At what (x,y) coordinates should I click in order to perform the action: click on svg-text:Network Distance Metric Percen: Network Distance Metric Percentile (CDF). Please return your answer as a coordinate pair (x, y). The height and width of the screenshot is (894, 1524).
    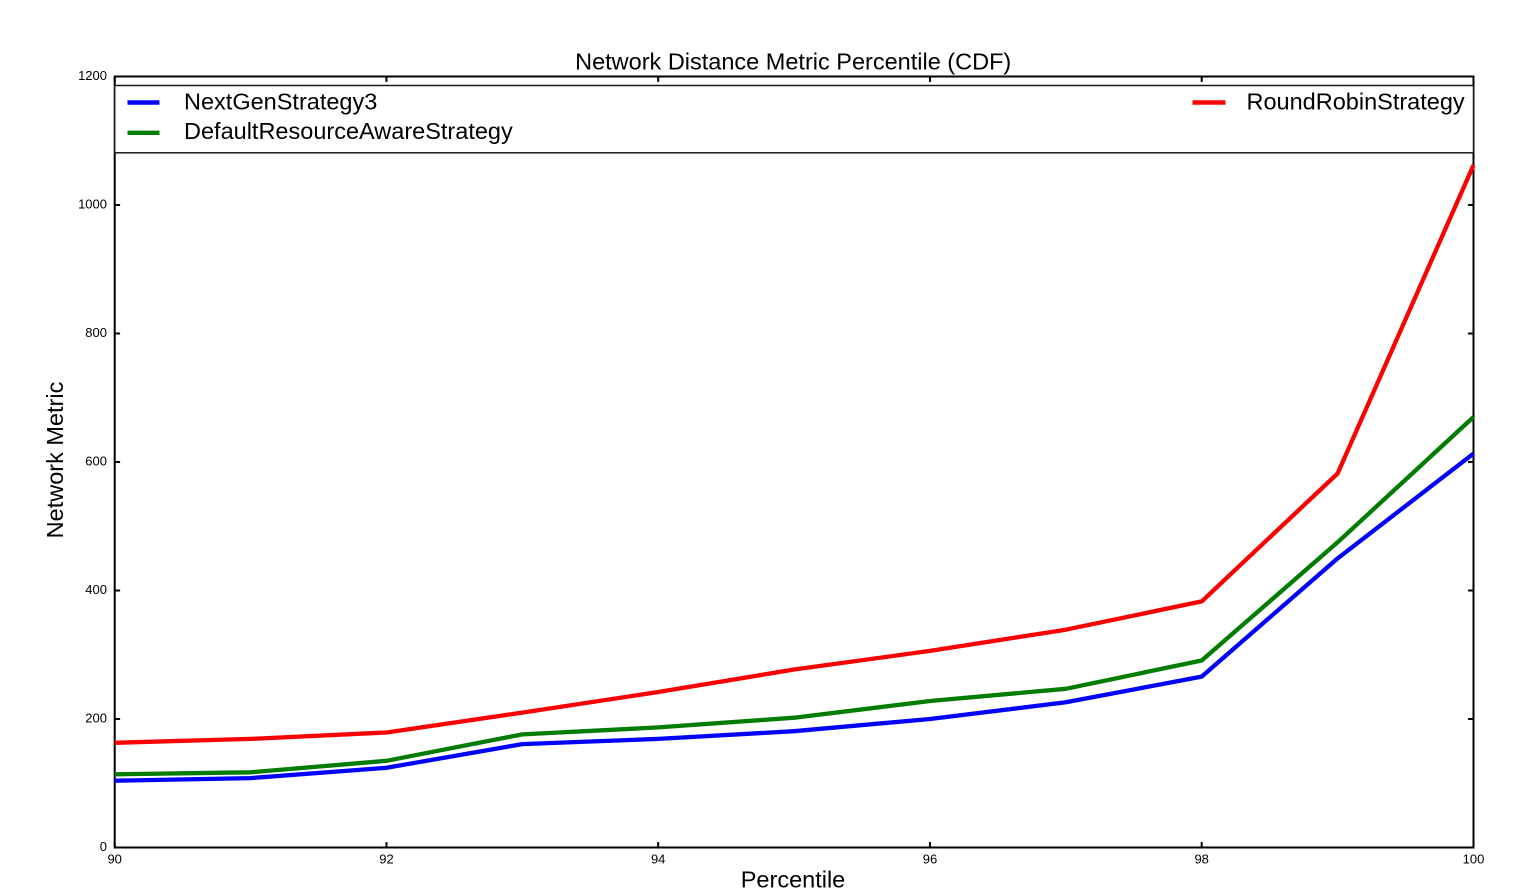
    Looking at the image, I should click on (793, 61).